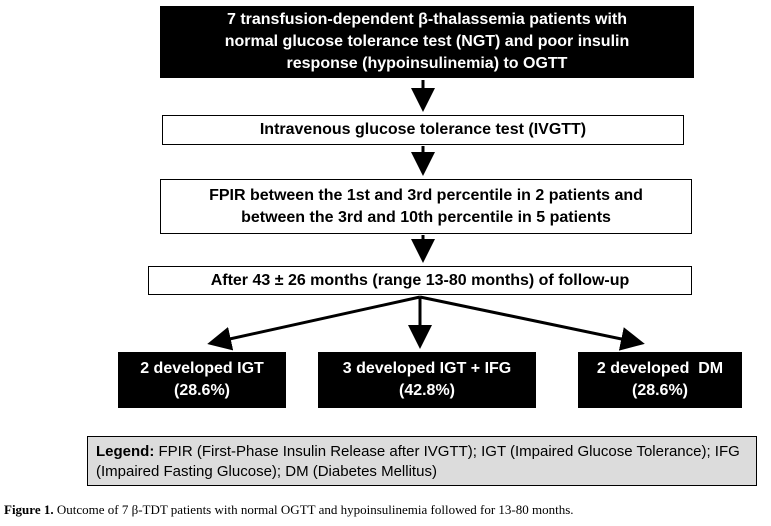 This screenshot has width=771, height=526. What do you see at coordinates (427, 390) in the screenshot?
I see `outcome-igt-ifg-percent: (42.8%)` at bounding box center [427, 390].